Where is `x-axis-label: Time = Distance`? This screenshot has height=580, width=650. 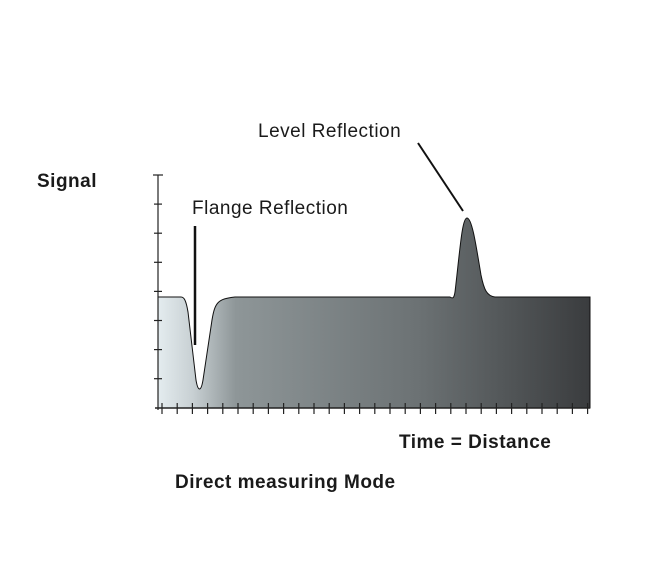 x-axis-label: Time = Distance is located at coordinates (475, 442).